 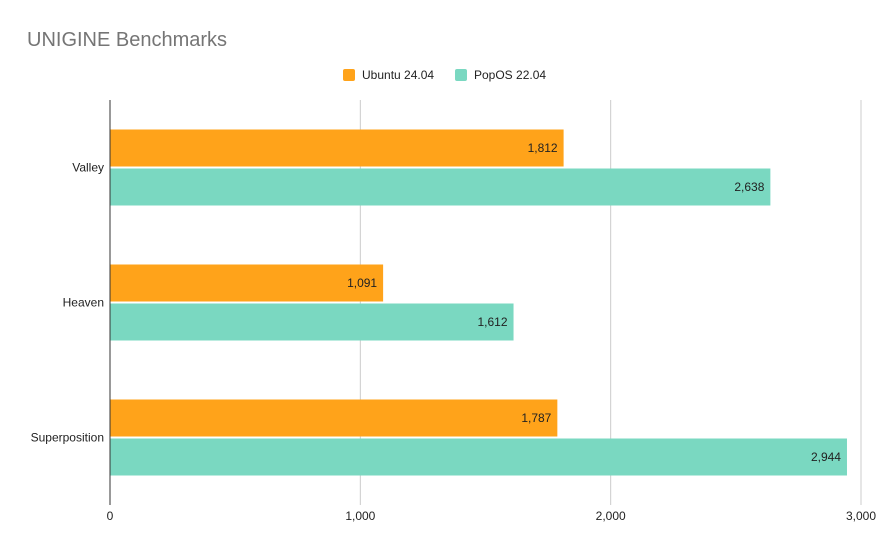 I want to click on x-tick-label-1: 1,000, so click(x=360, y=516).